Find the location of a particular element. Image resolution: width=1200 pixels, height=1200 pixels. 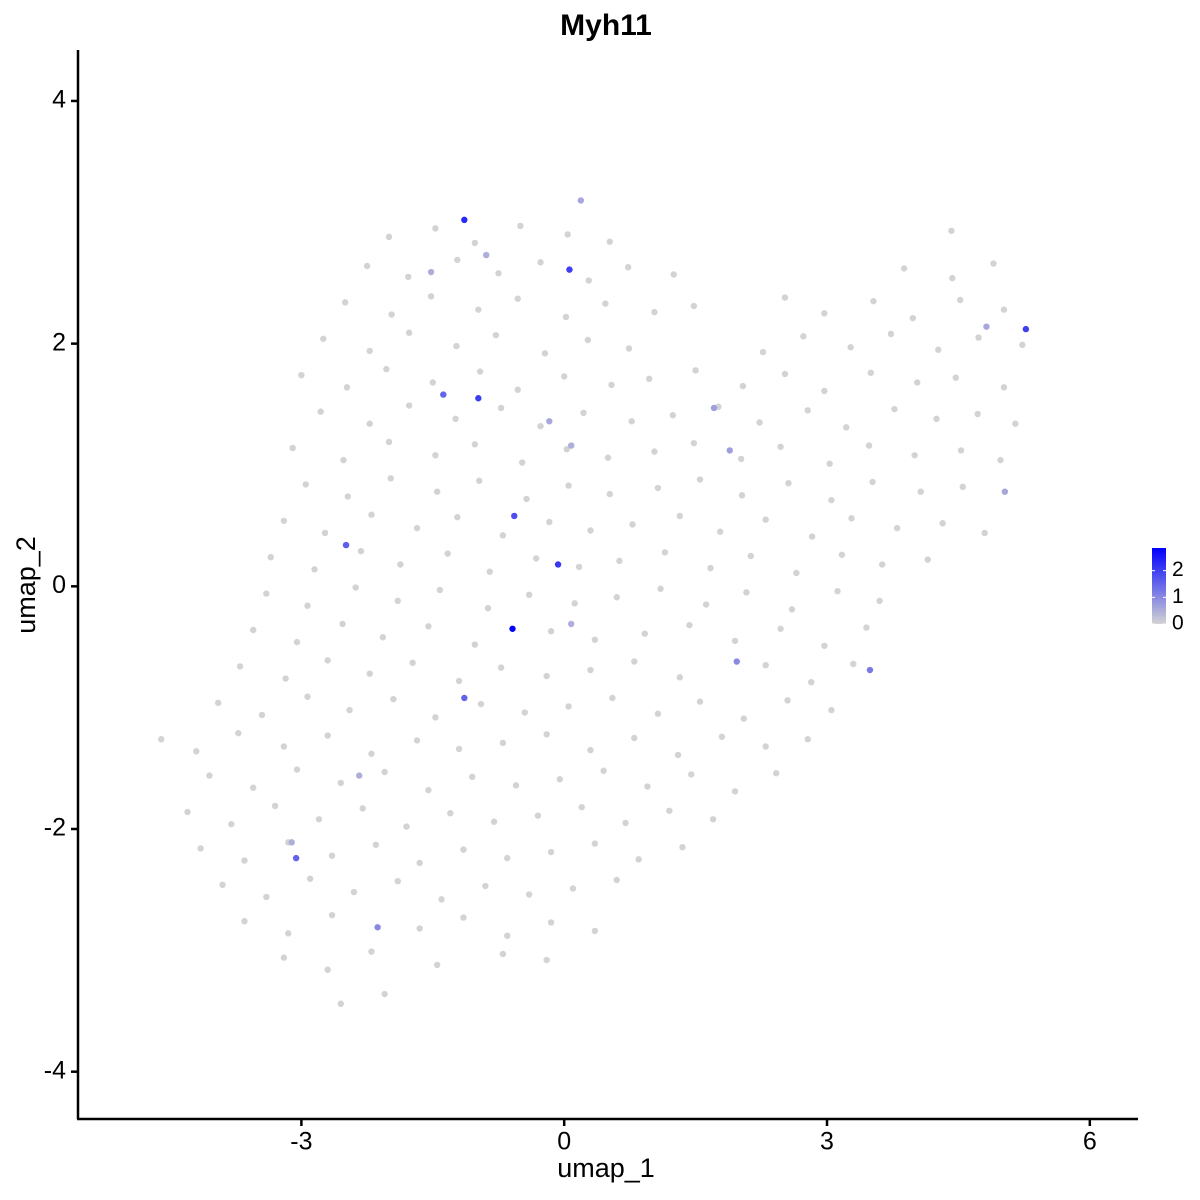

colorbar is located at coordinates (1159, 586).